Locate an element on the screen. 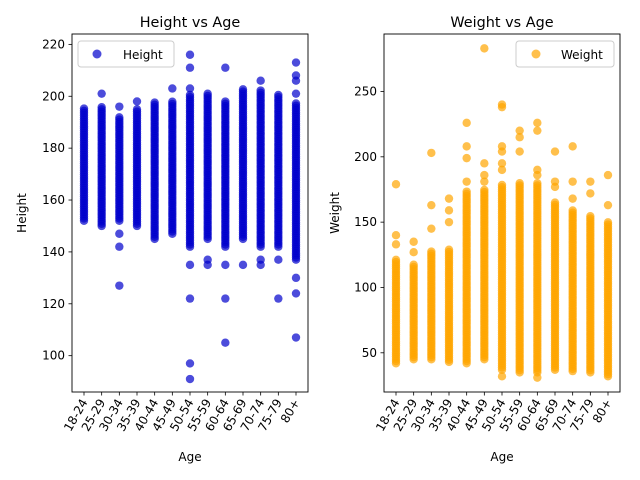 This screenshot has width=640, height=480. y-axis-ticks: 50 100 150 200 250 is located at coordinates (369, 222).